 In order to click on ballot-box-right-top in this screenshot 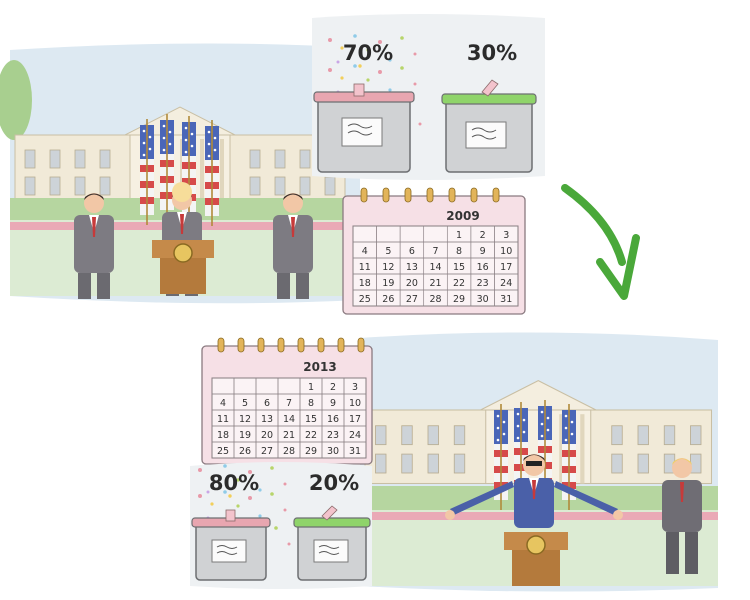, I will do `click(489, 126)`.